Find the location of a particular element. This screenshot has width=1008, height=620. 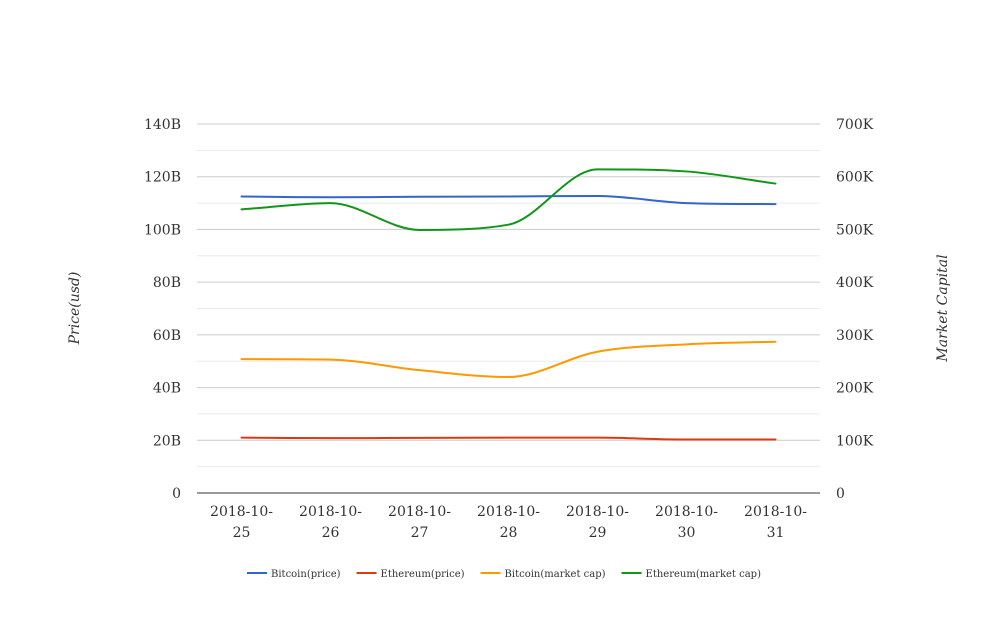

x-tick-label-line: 31 is located at coordinates (776, 533).